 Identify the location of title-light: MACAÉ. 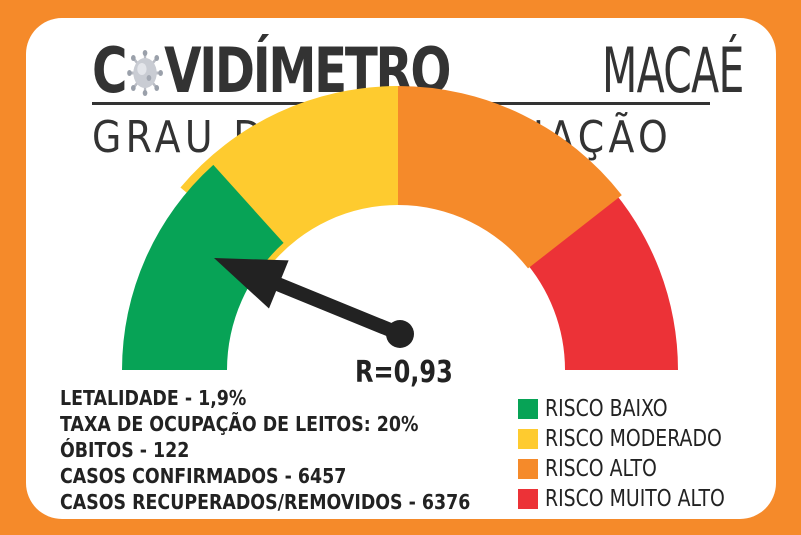
(673, 70).